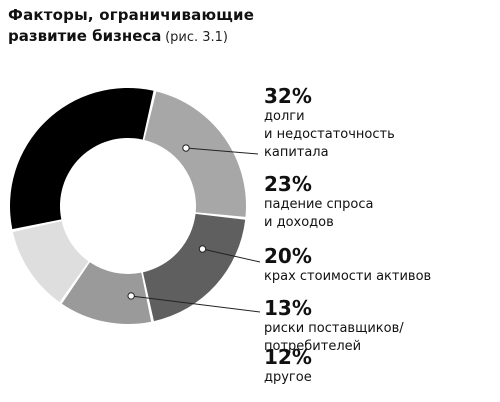 Image resolution: width=500 pixels, height=402 pixels. I want to click on title-line-2-text: развитие бизнеса, so click(85, 36).